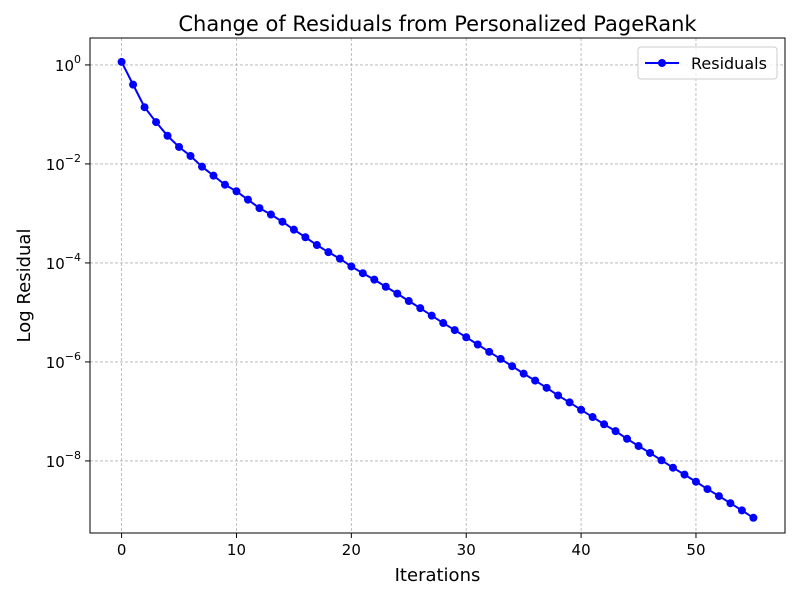  I want to click on x-tick-label: 30, so click(466, 550).